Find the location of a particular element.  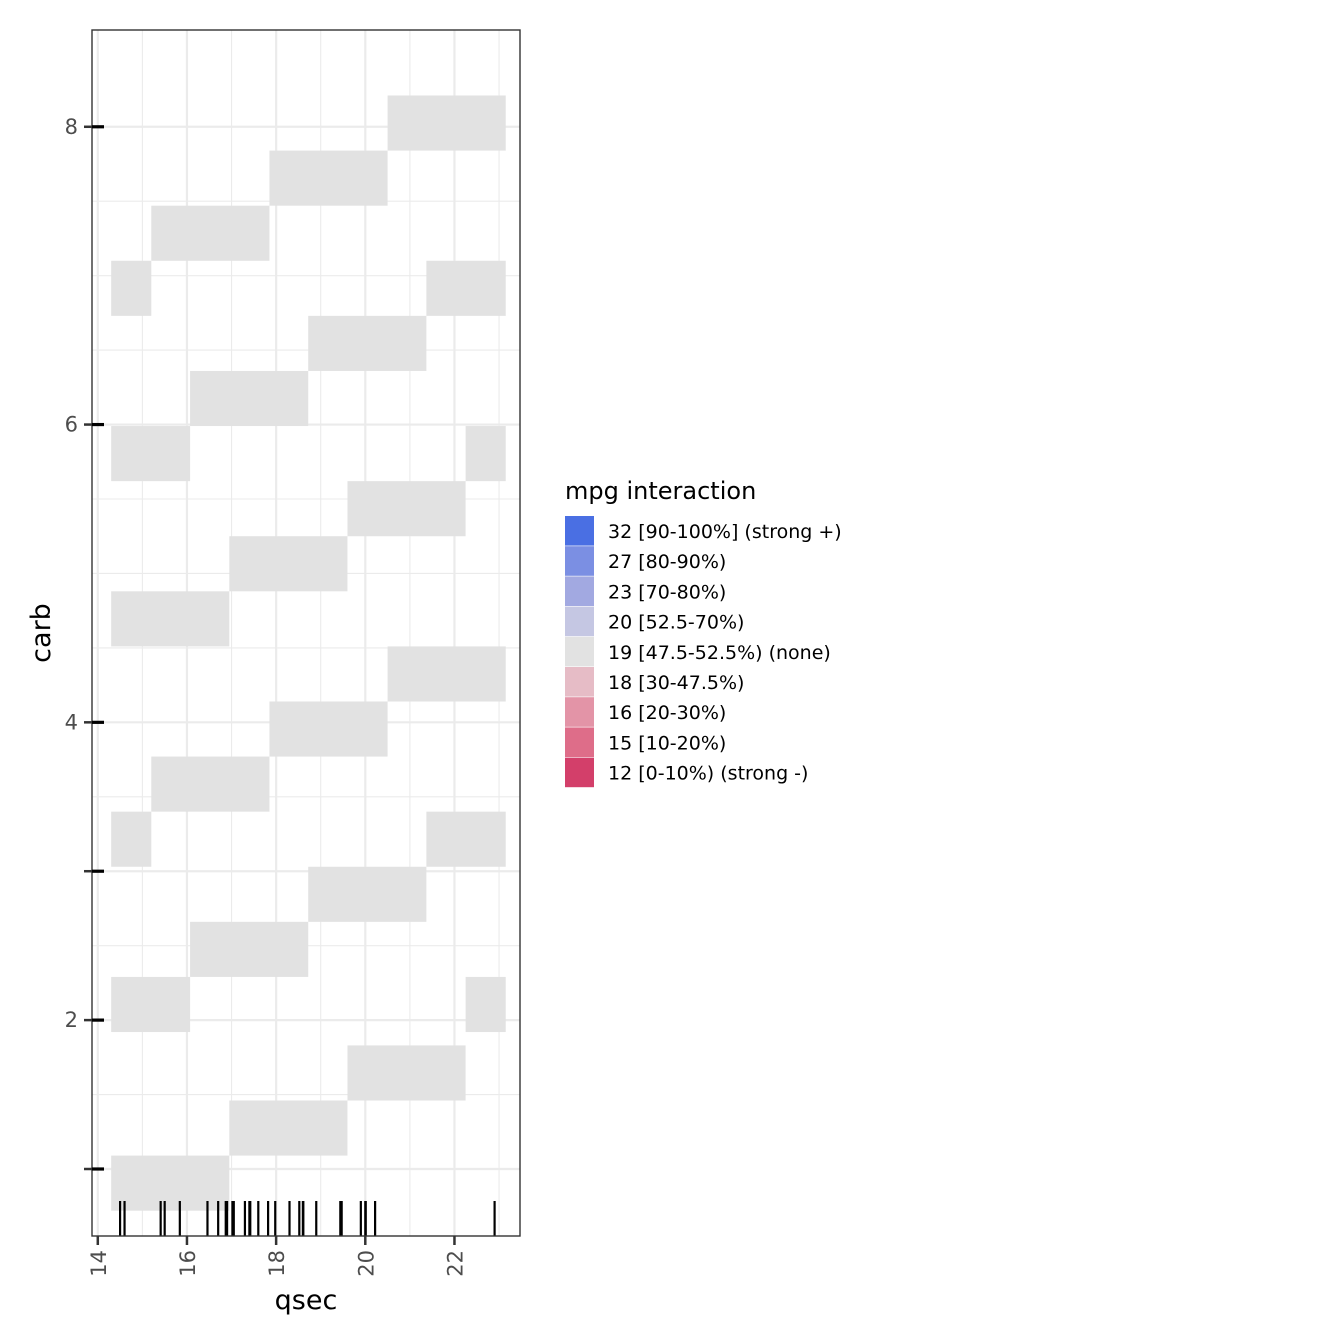

x-tick-label: 14 is located at coordinates (99, 1263).